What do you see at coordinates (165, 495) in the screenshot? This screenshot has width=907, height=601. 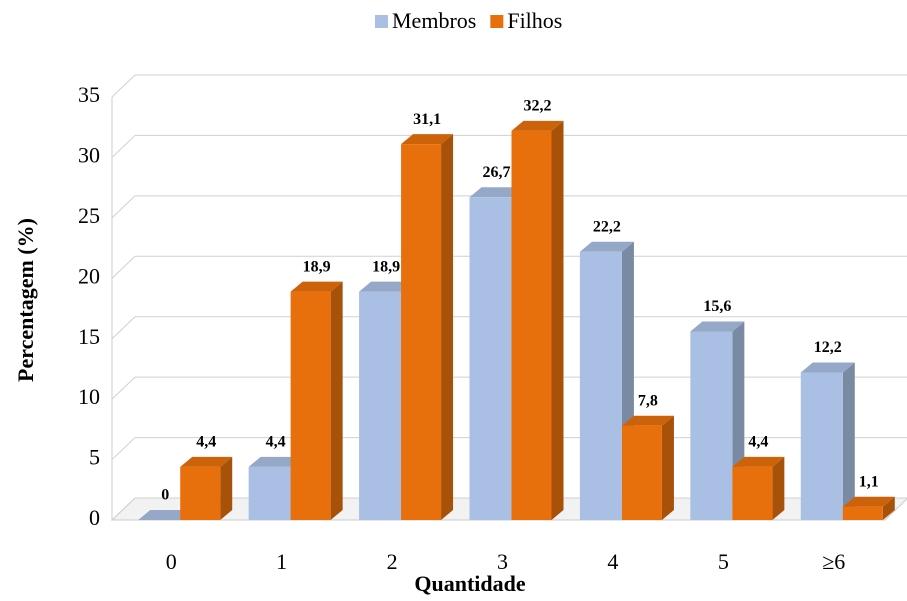 I see `value-label: 0` at bounding box center [165, 495].